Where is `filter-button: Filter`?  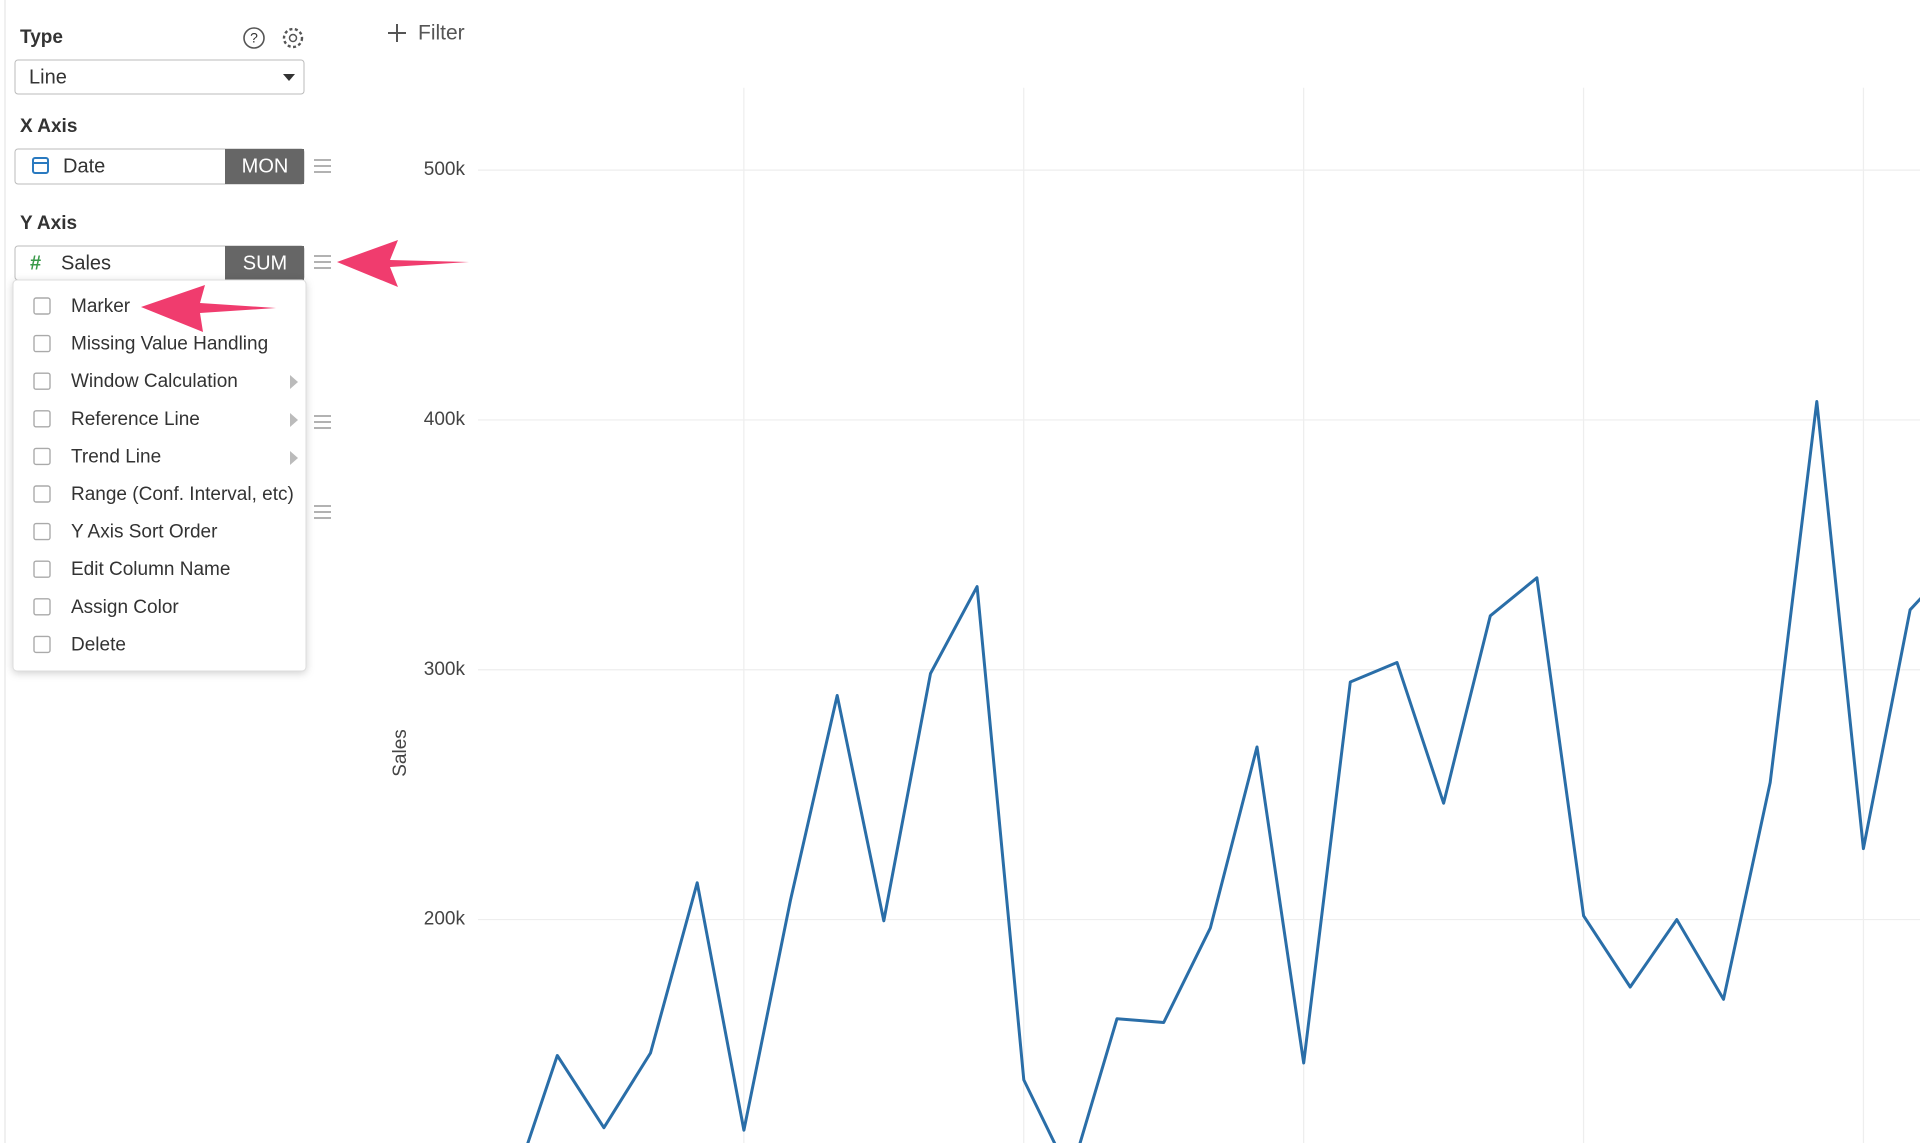 filter-button: Filter is located at coordinates (426, 33).